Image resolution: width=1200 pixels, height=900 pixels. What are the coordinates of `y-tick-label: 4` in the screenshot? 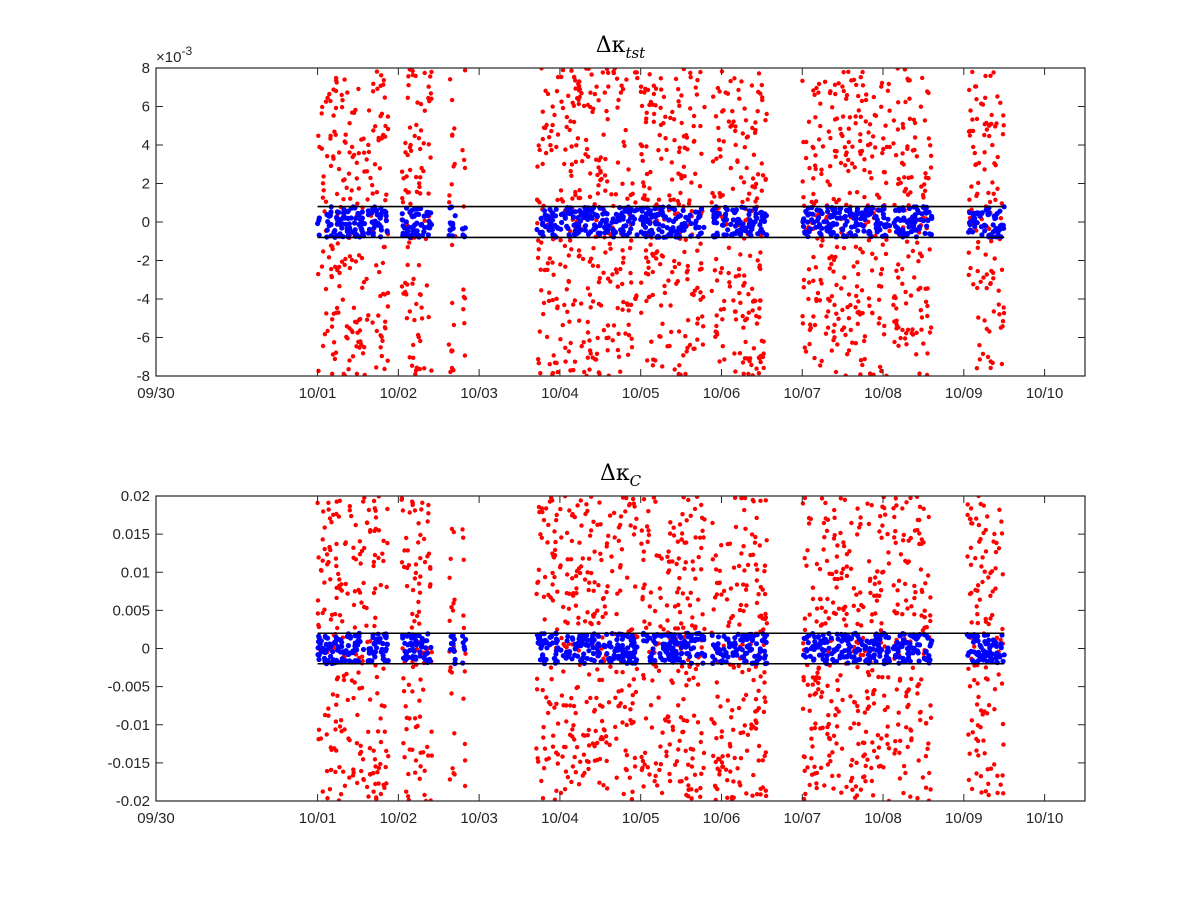 It's located at (146, 145).